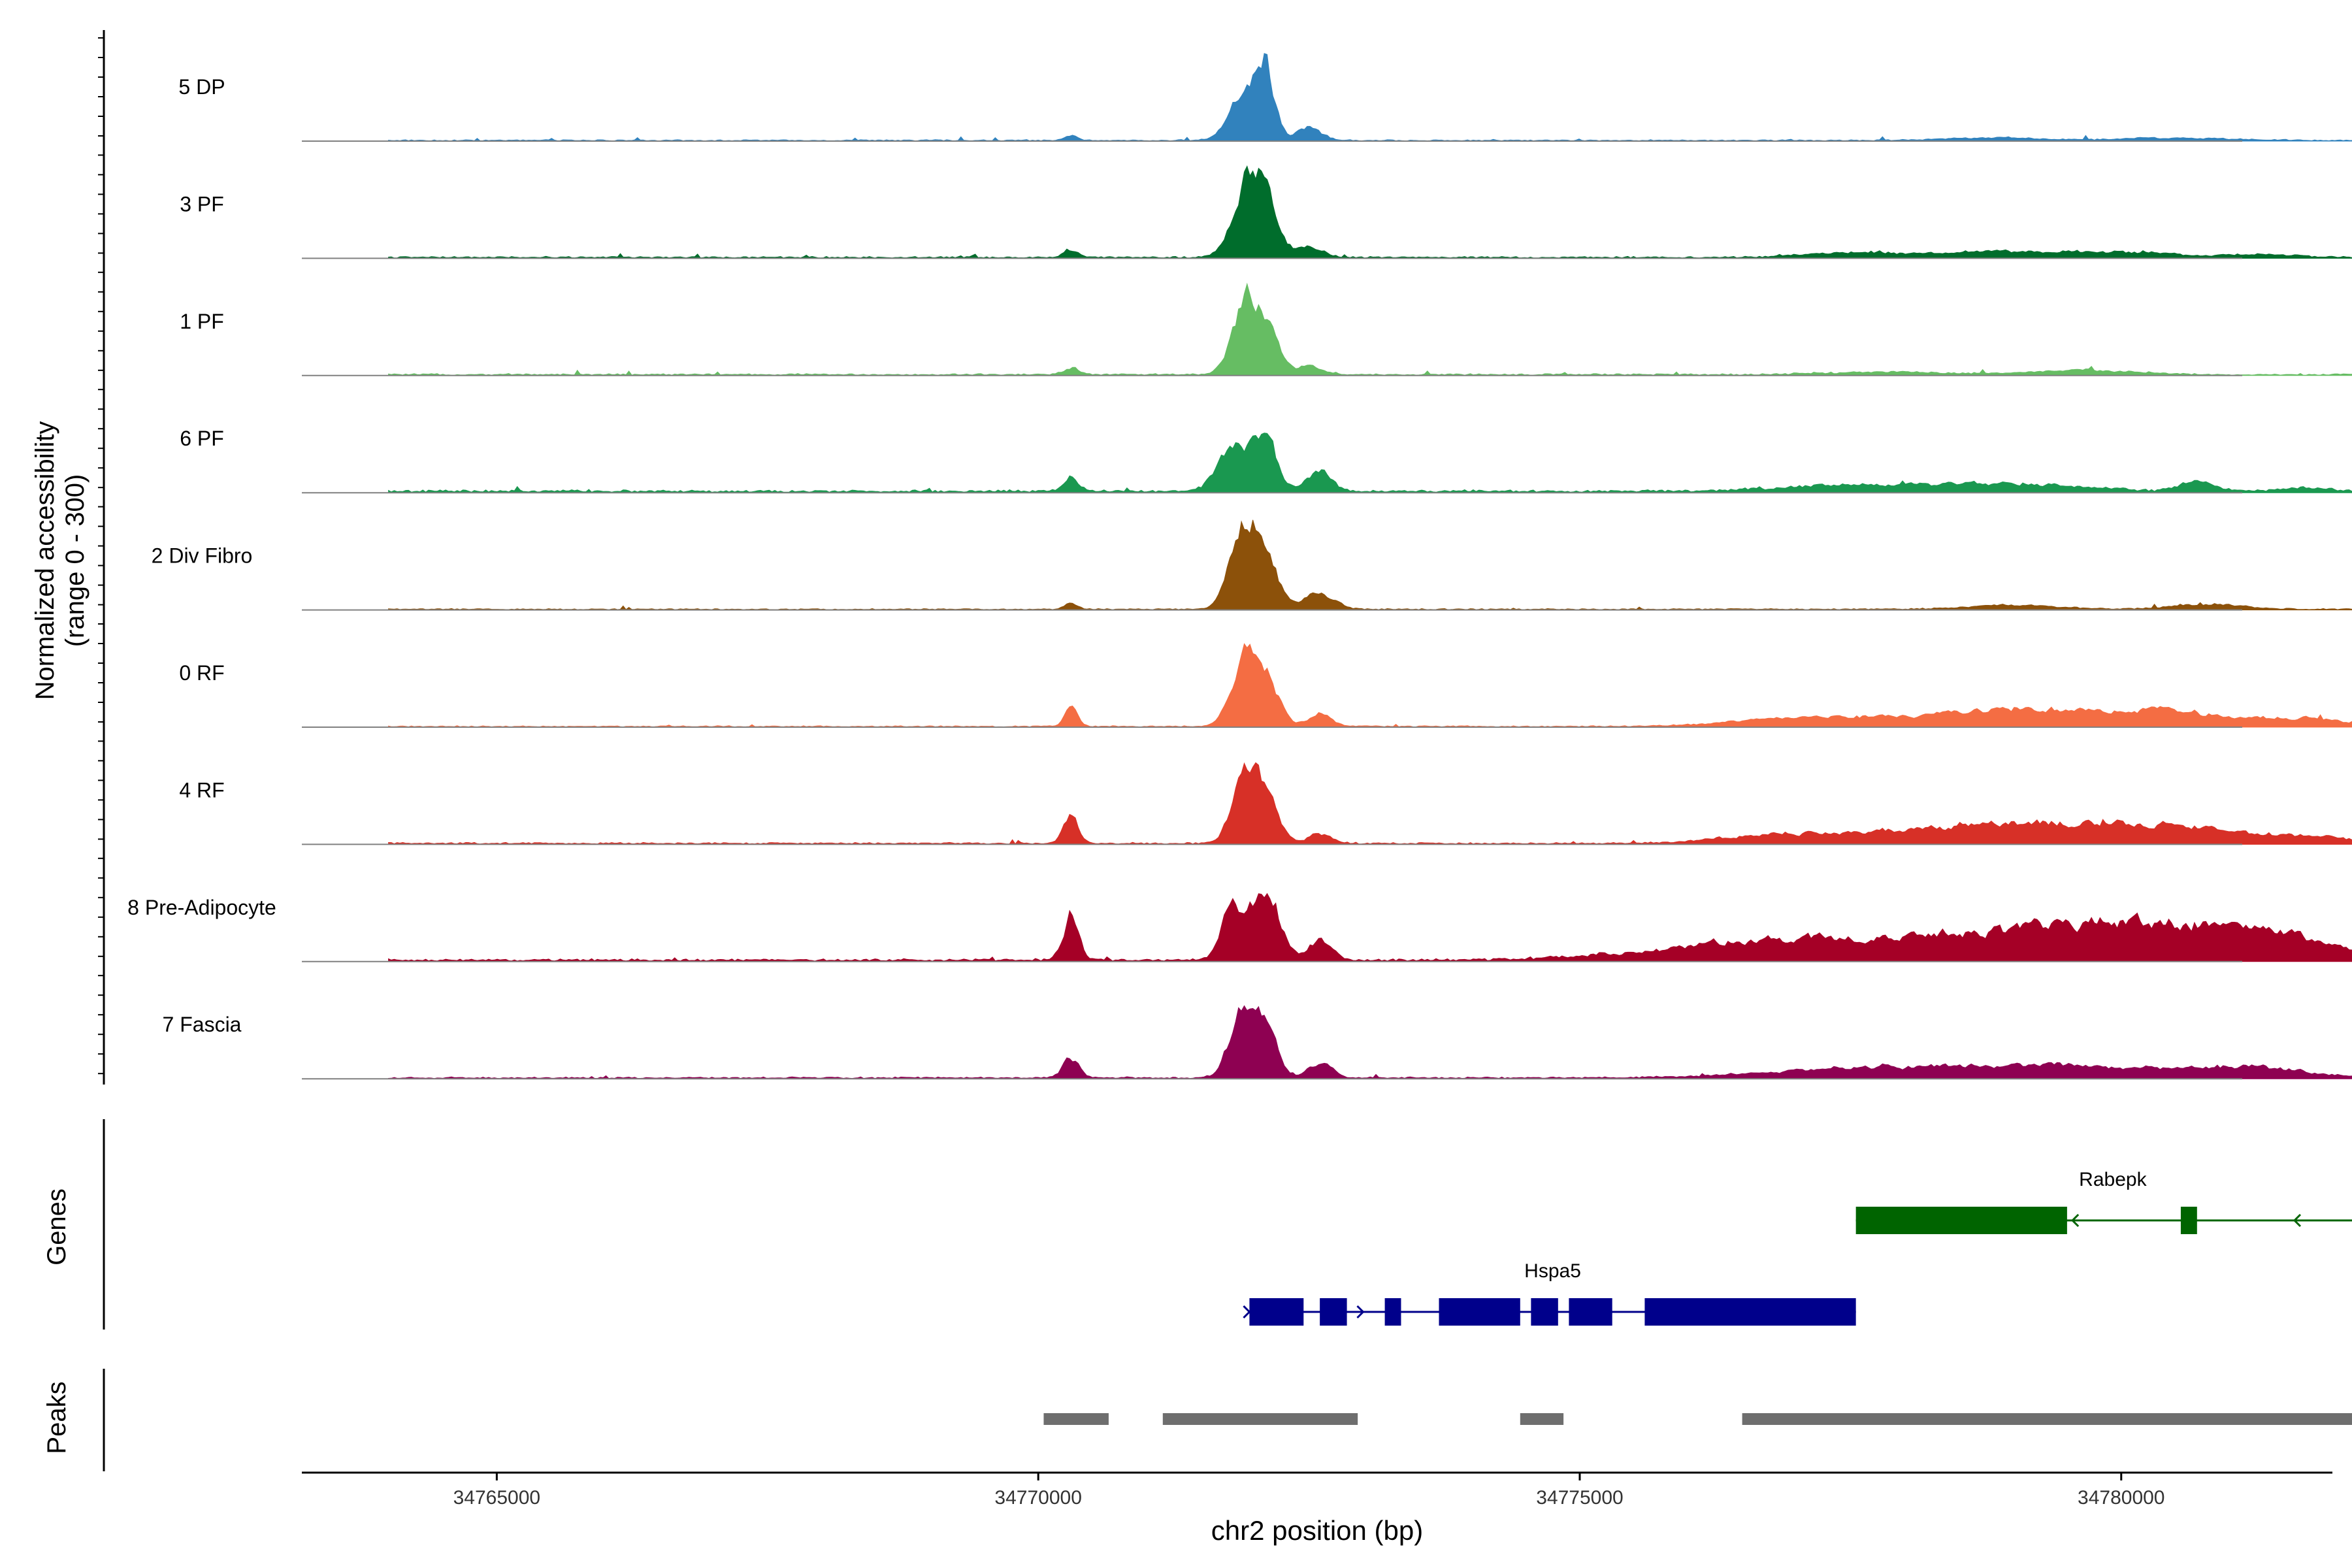  What do you see at coordinates (2121, 1498) in the screenshot?
I see `x-tick-label: 34780000` at bounding box center [2121, 1498].